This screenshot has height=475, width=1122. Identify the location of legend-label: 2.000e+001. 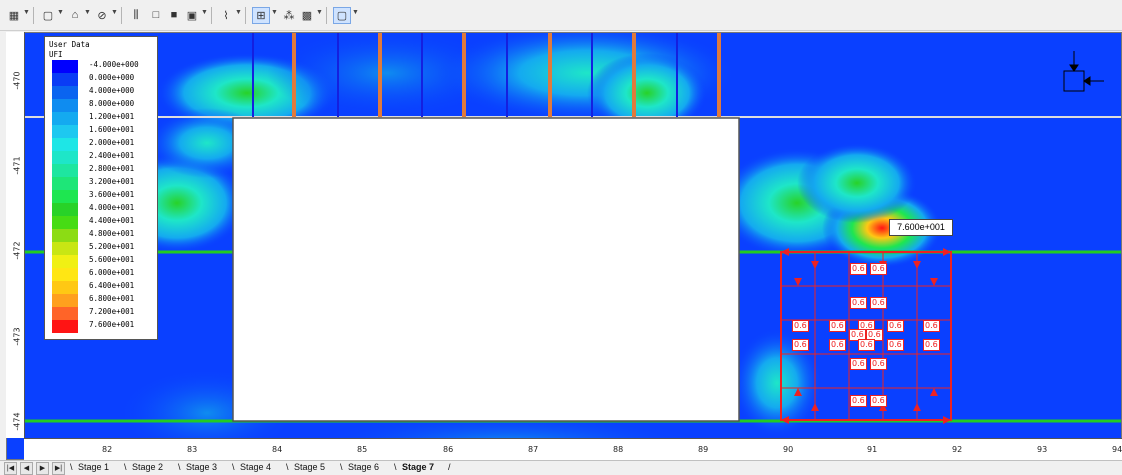
(112, 142).